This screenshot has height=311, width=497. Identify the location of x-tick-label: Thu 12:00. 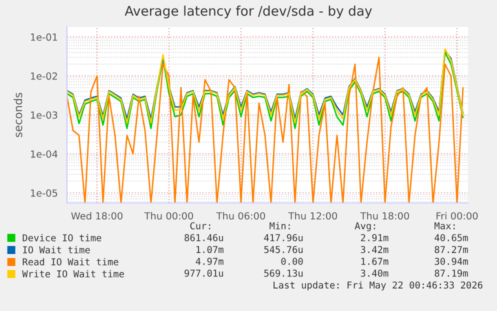
(313, 216).